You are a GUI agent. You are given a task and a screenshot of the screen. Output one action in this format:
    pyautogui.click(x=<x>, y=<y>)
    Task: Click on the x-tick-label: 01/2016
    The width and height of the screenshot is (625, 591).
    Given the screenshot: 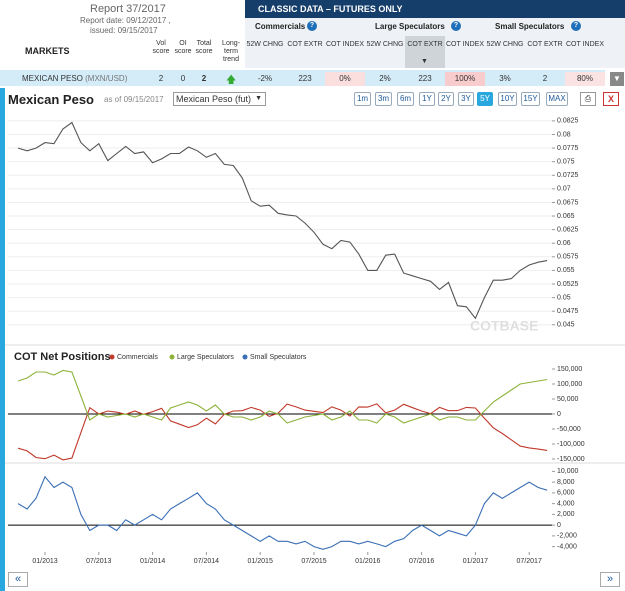 What is the action you would take?
    pyautogui.click(x=367, y=561)
    